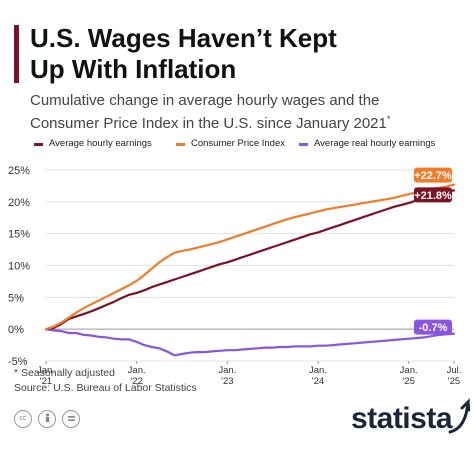  I want to click on y-tick-label: 0%, so click(16, 330).